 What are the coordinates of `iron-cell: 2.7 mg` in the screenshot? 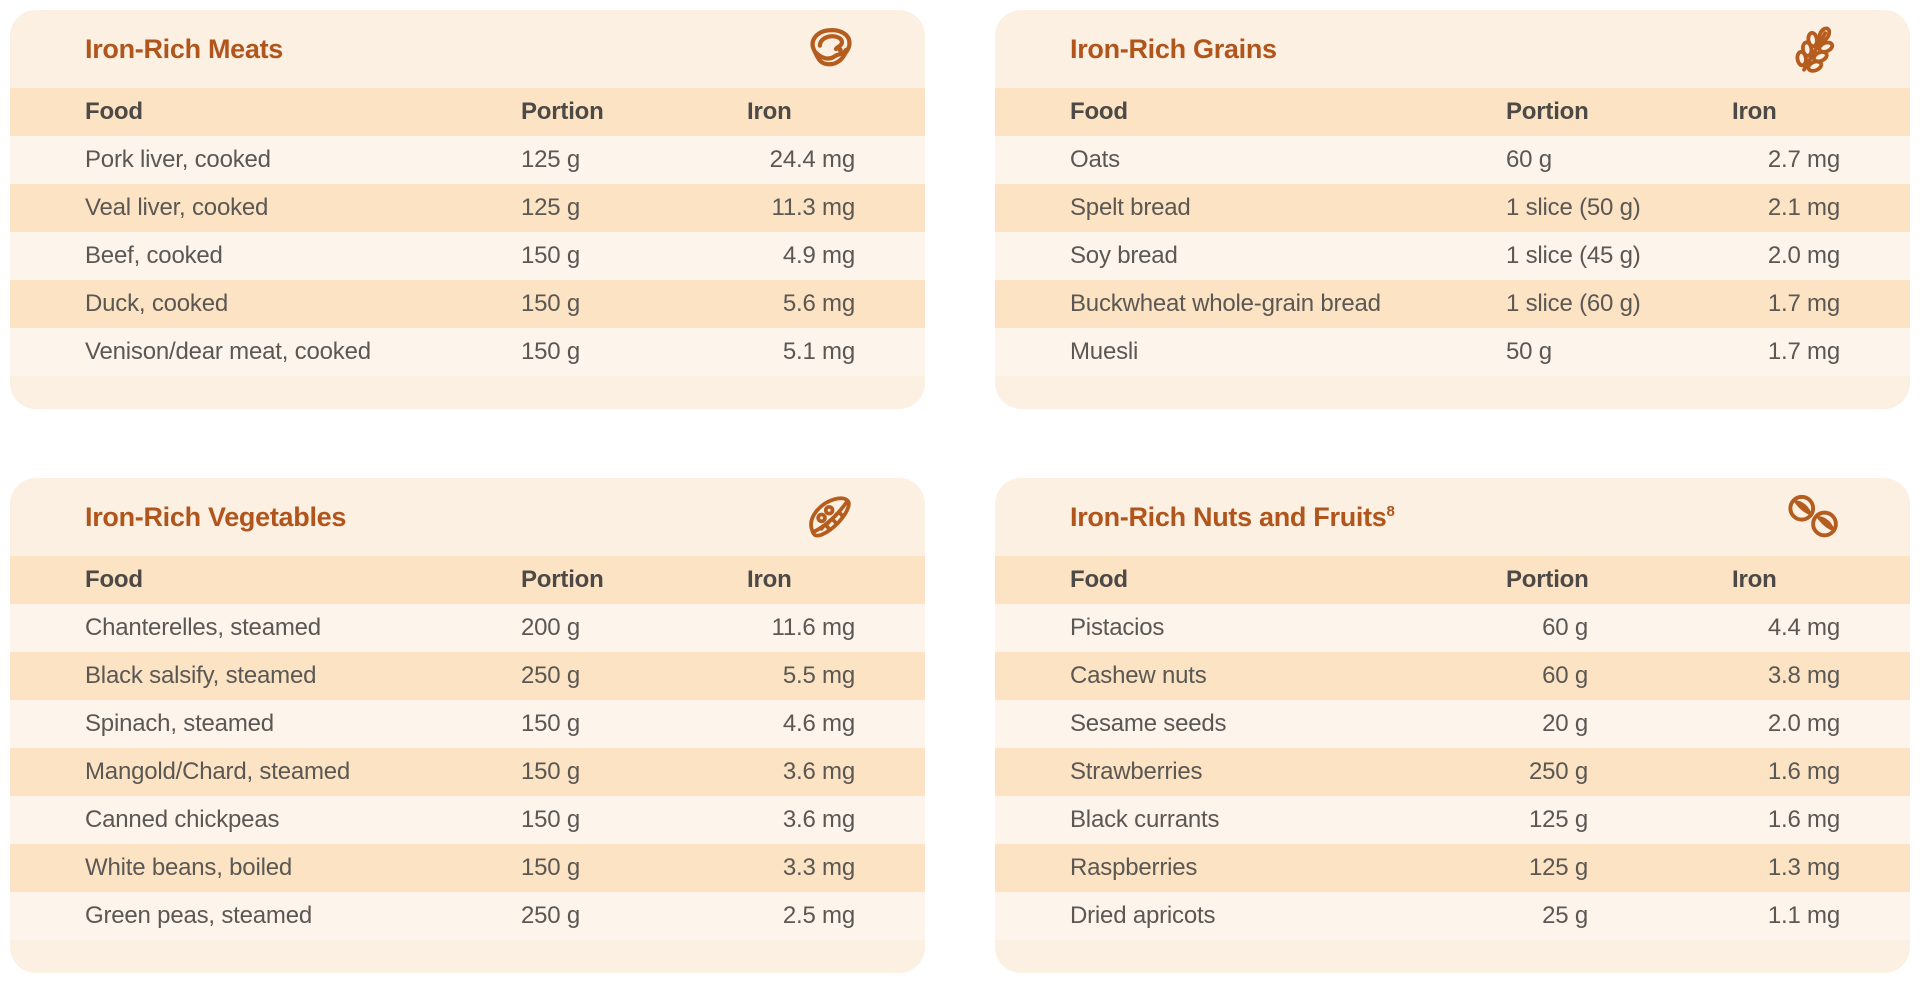 It's located at (1786, 160).